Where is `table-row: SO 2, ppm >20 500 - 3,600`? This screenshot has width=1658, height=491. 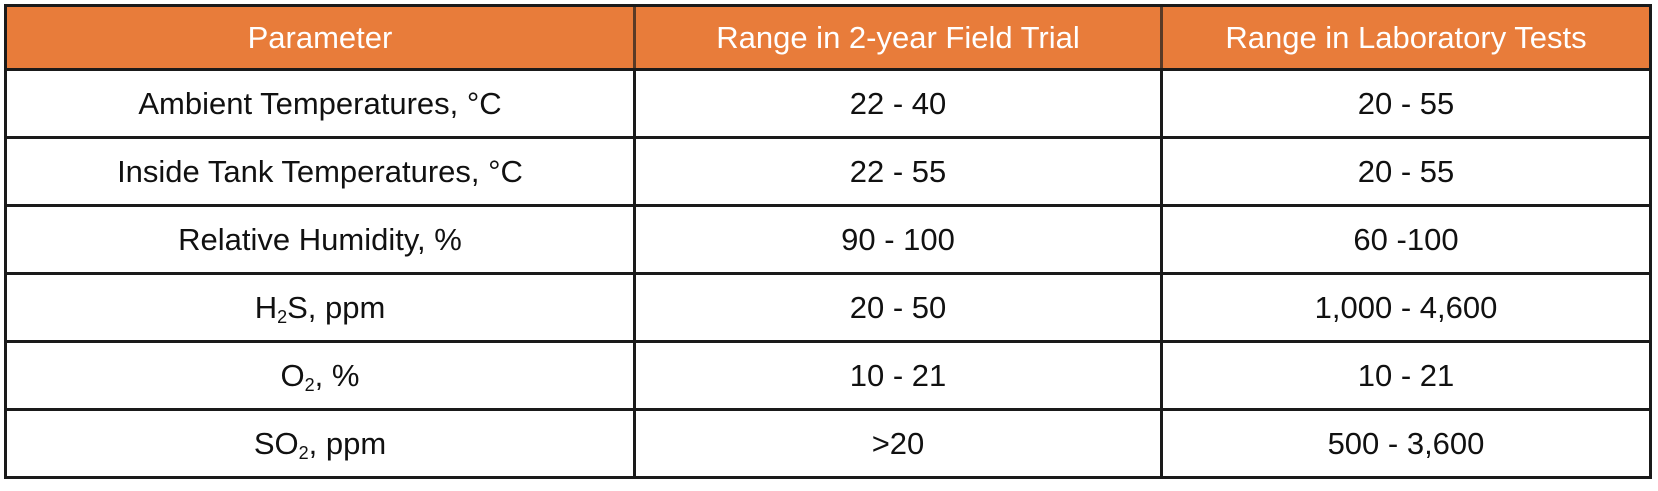 table-row: SO 2, ppm >20 500 - 3,600 is located at coordinates (828, 442).